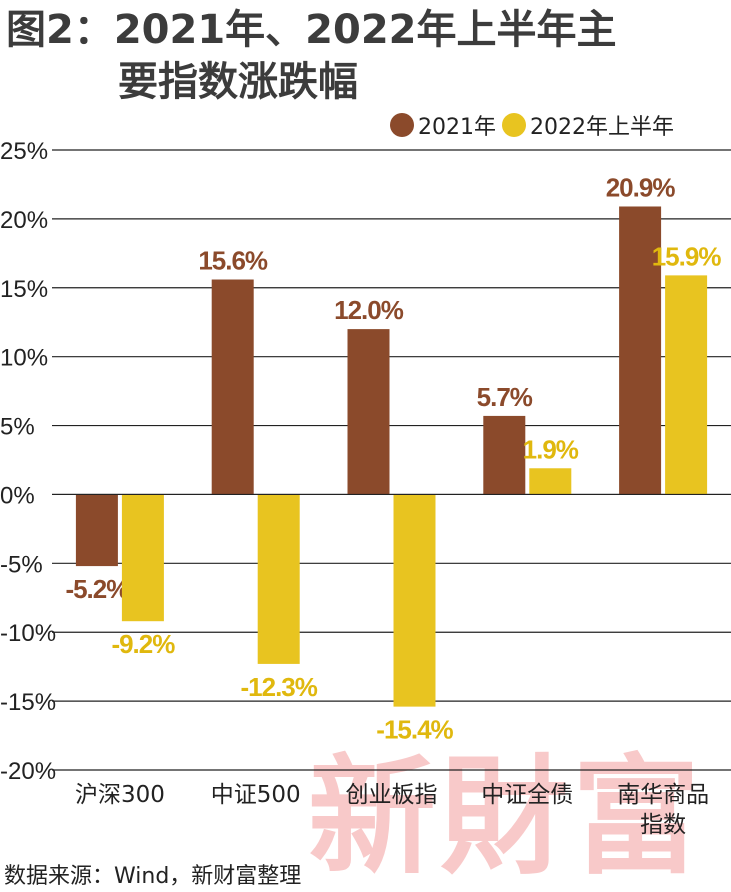 The width and height of the screenshot is (731, 892). Describe the element at coordinates (28, 702) in the screenshot. I see `y-tick-label: -15%` at that location.